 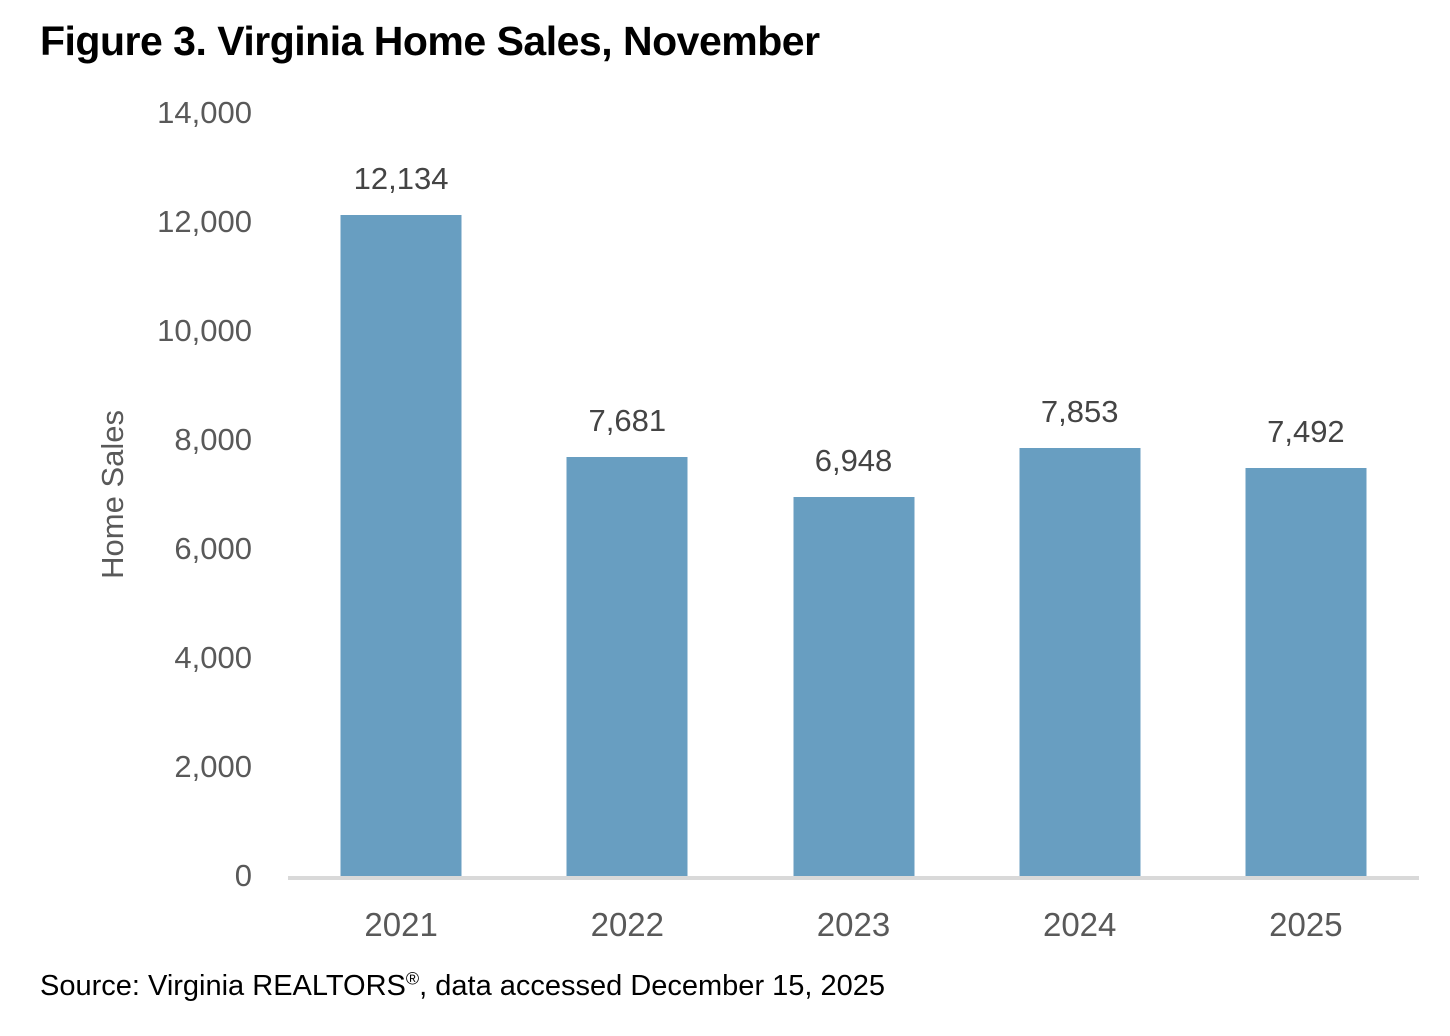 What do you see at coordinates (853, 686) in the screenshot?
I see `bar-2023` at bounding box center [853, 686].